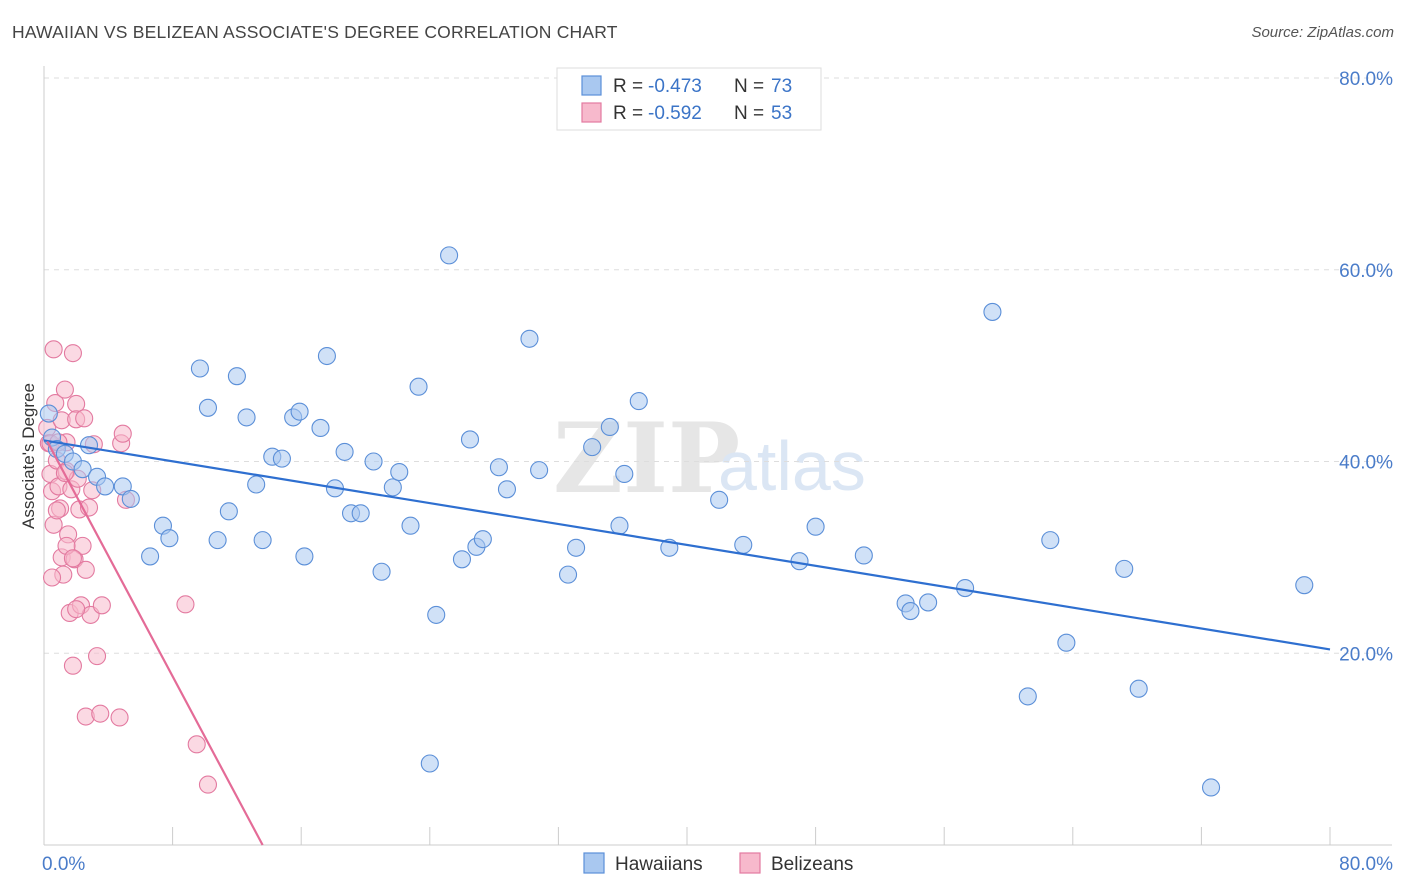 The image size is (1406, 892). I want to click on y-tick-label-3: 80.0%, so click(1366, 79).